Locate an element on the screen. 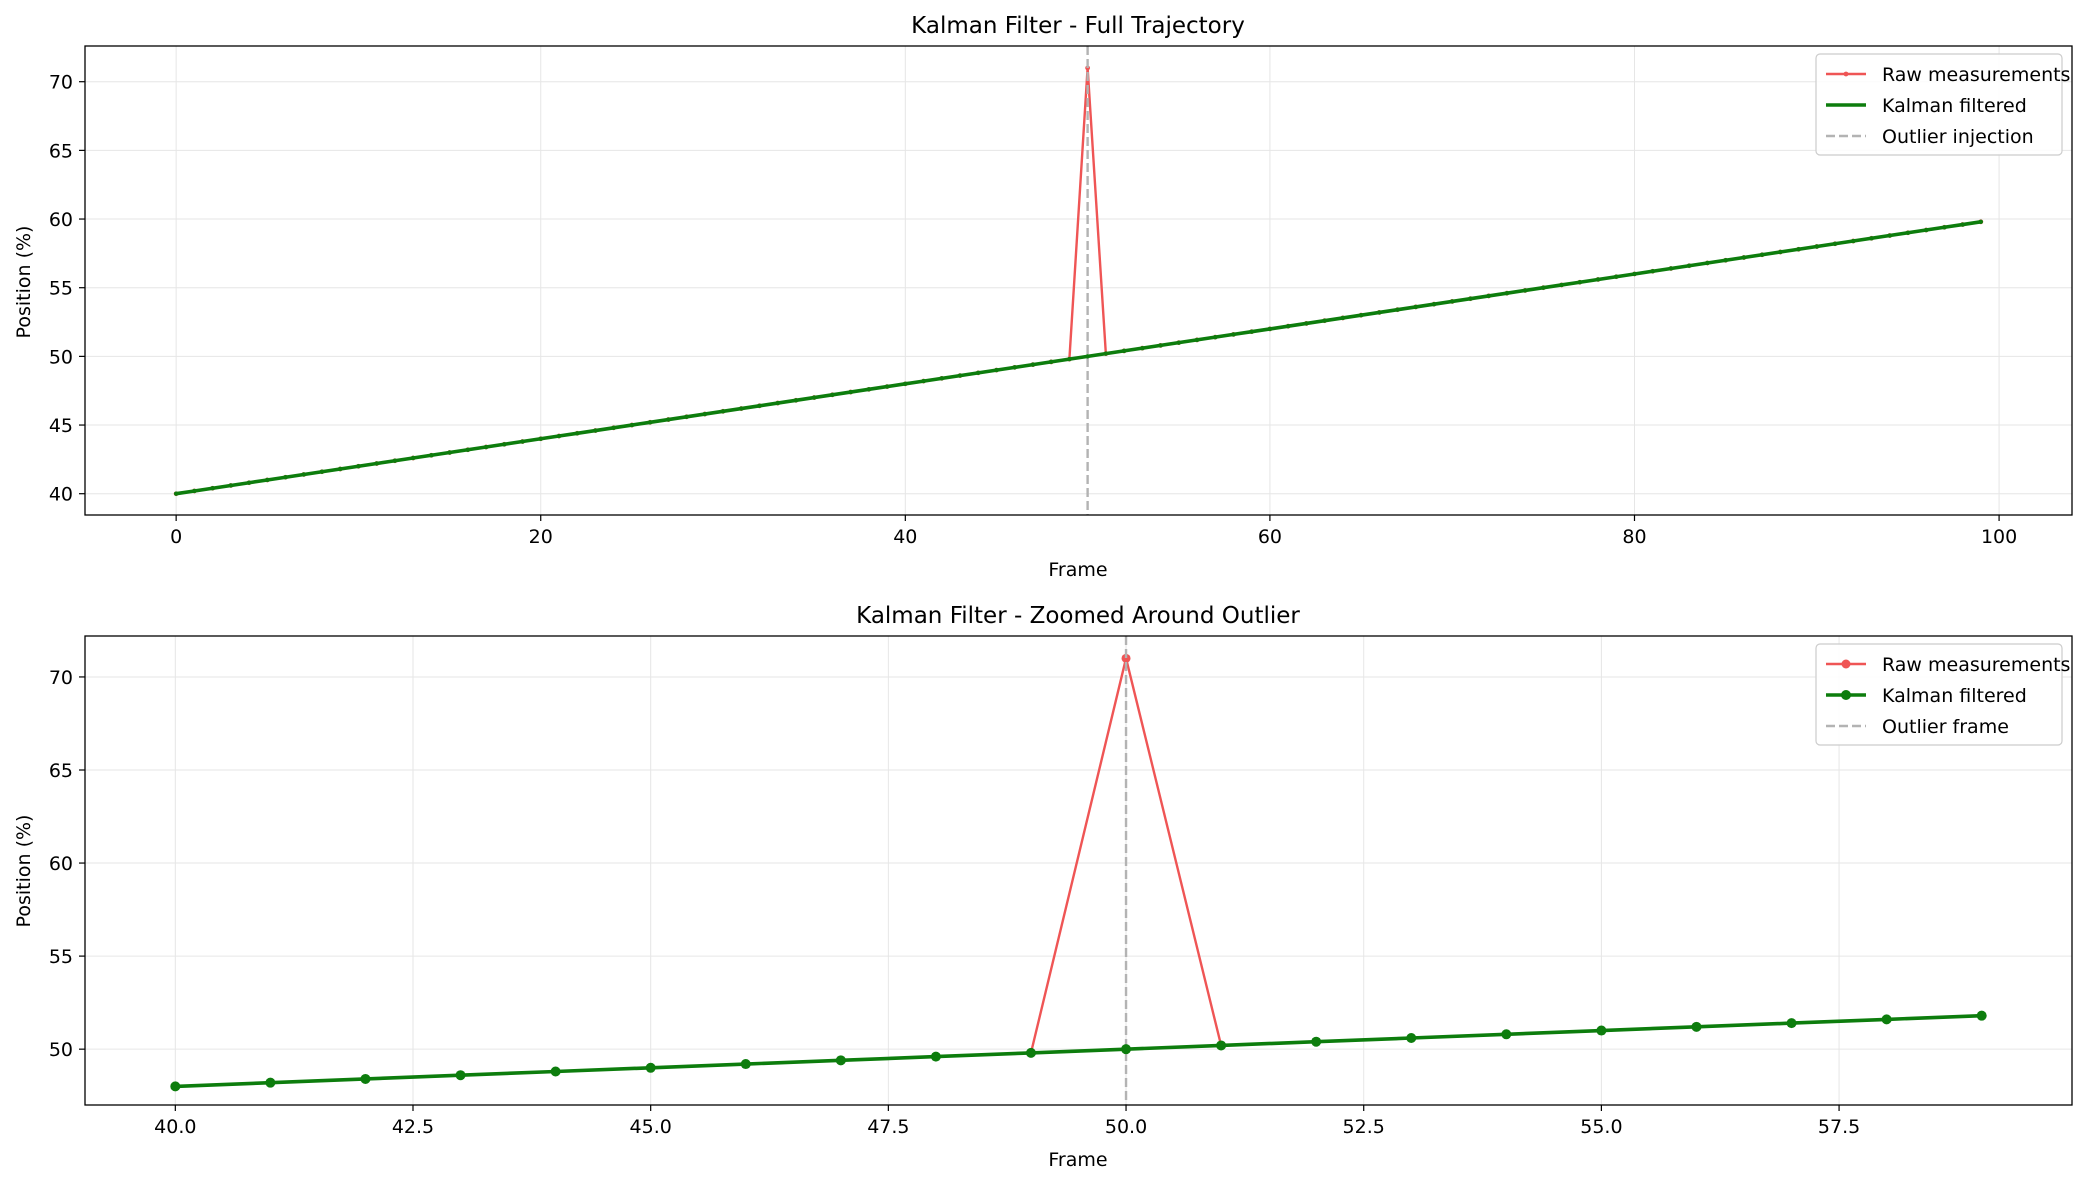  x-tick-label: 40 is located at coordinates (905, 537).